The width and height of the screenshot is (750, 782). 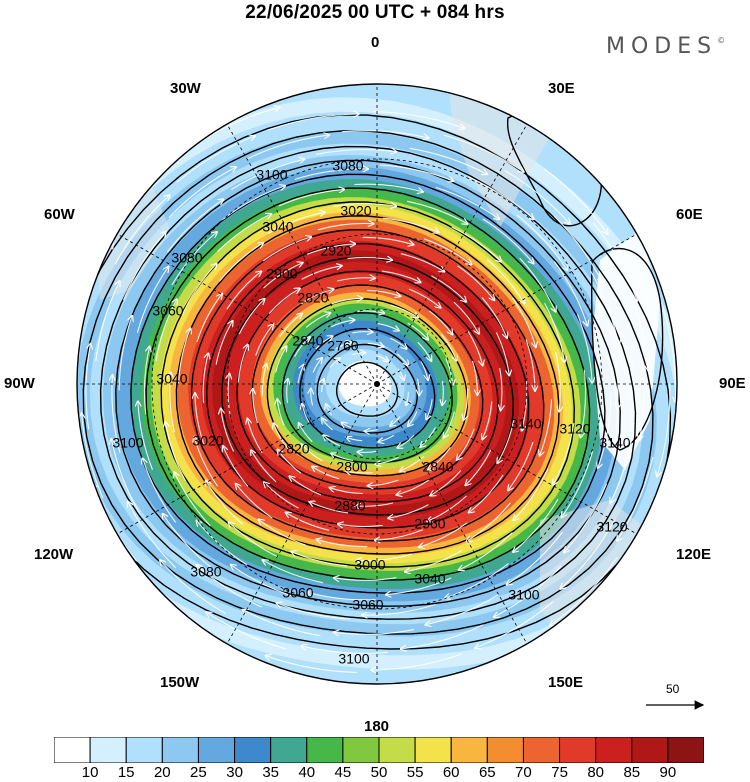 I want to click on colorbar-tick-label: 25, so click(x=198, y=772).